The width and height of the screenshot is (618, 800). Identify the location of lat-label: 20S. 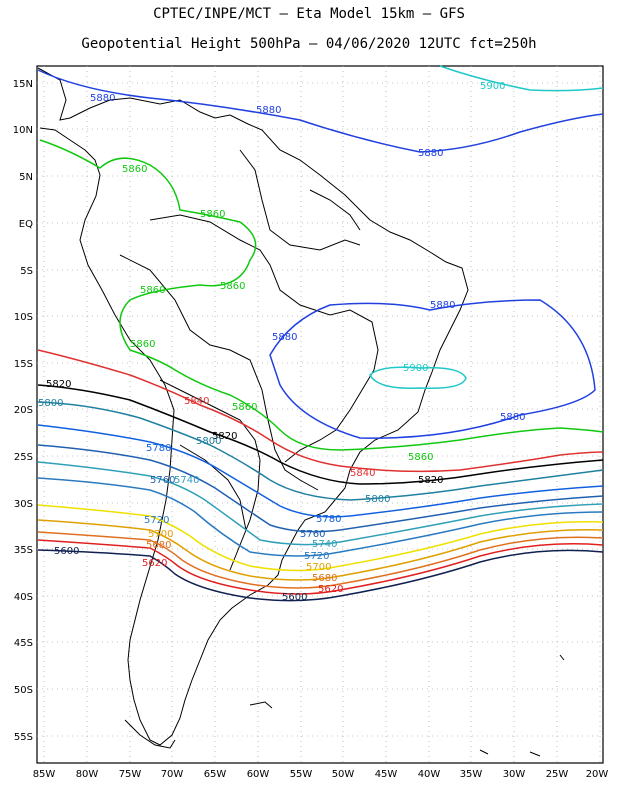
(23, 410).